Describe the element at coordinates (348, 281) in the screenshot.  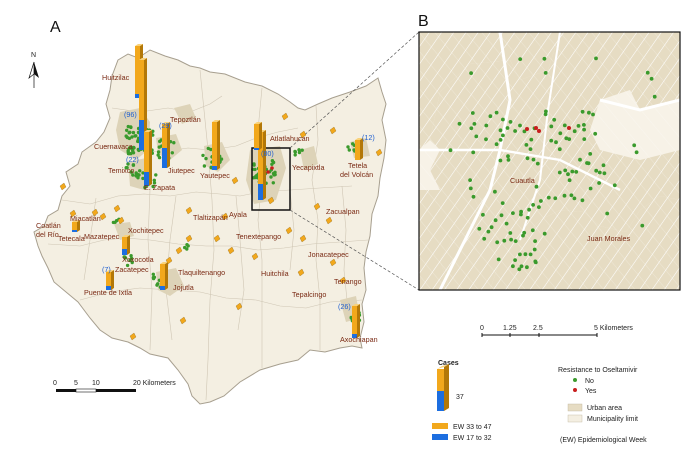
I see `label-tenango: Tenango` at that location.